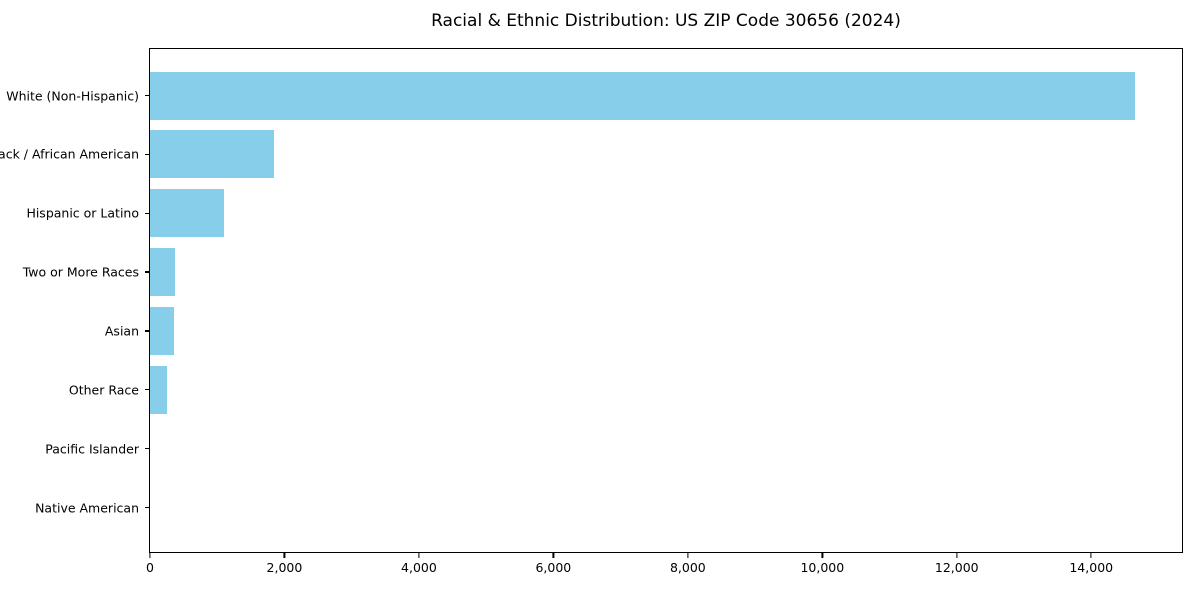  What do you see at coordinates (553, 567) in the screenshot?
I see `x-tick-label-6000: 6,000` at bounding box center [553, 567].